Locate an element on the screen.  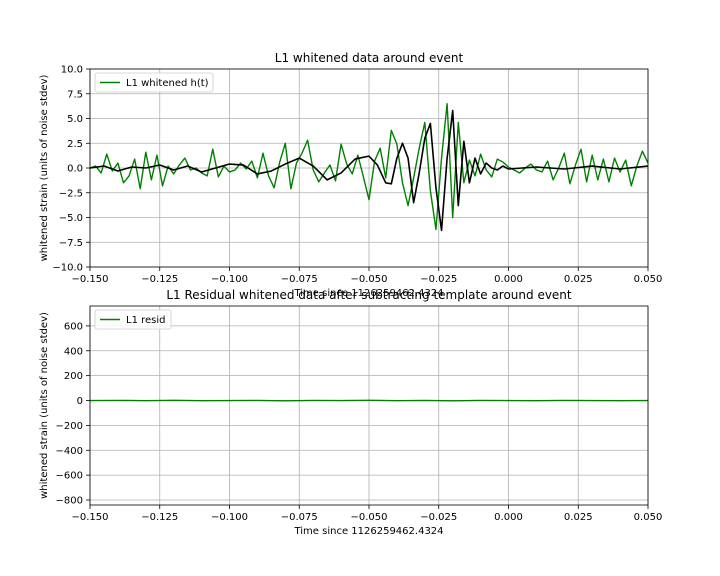
y-tick-label: −5.0 is located at coordinates (71, 218).